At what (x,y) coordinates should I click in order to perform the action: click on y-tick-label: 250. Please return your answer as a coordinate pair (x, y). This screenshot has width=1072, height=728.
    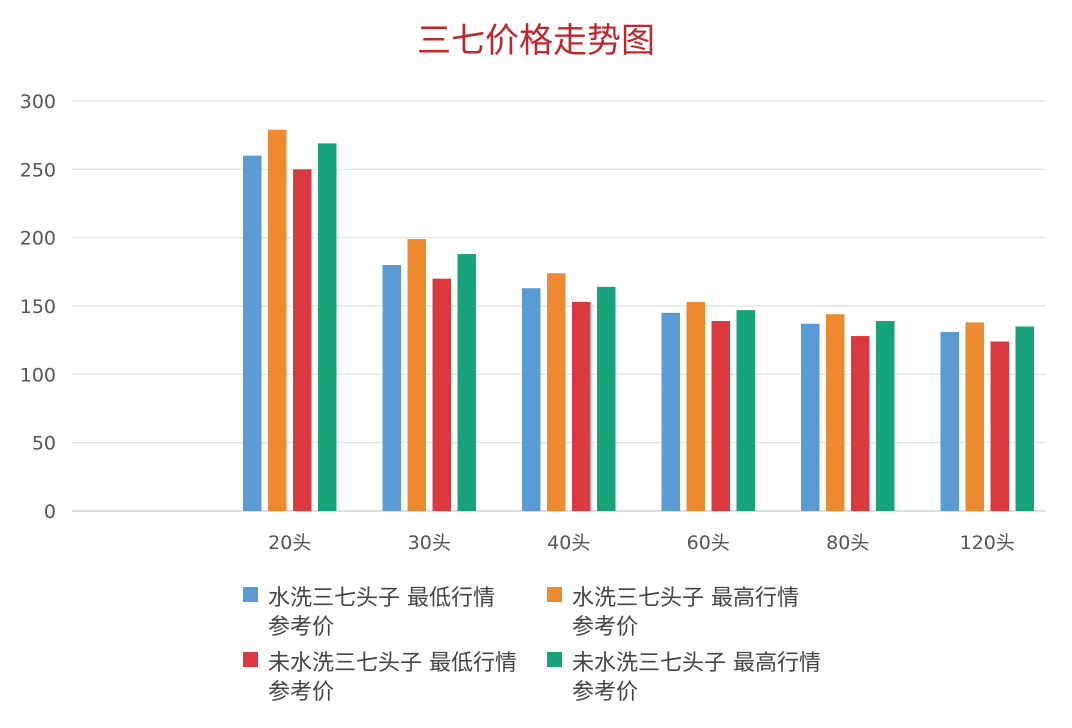
    Looking at the image, I should click on (38, 170).